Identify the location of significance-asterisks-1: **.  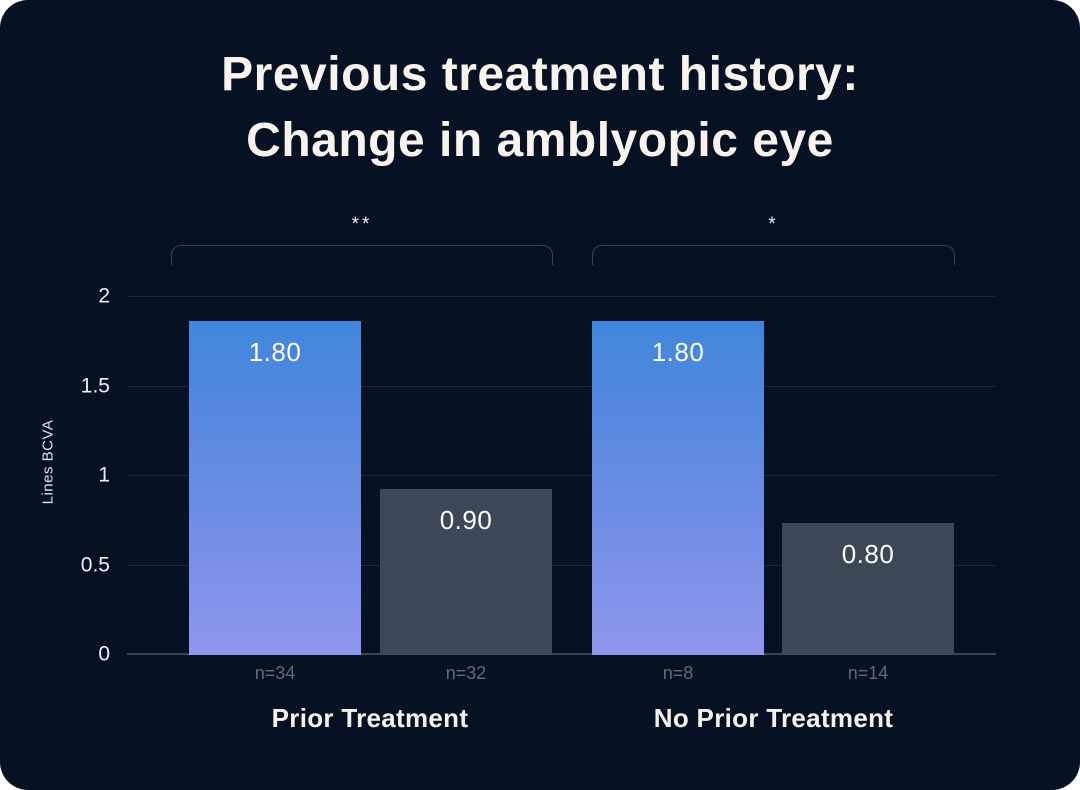
(362, 224).